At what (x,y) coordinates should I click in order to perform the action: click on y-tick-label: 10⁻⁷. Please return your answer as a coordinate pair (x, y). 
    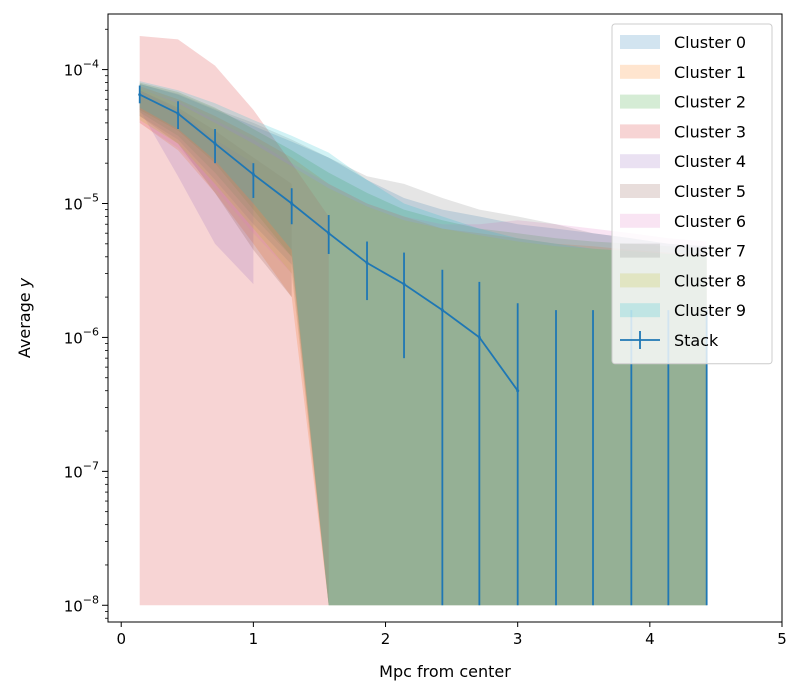
    Looking at the image, I should click on (81, 470).